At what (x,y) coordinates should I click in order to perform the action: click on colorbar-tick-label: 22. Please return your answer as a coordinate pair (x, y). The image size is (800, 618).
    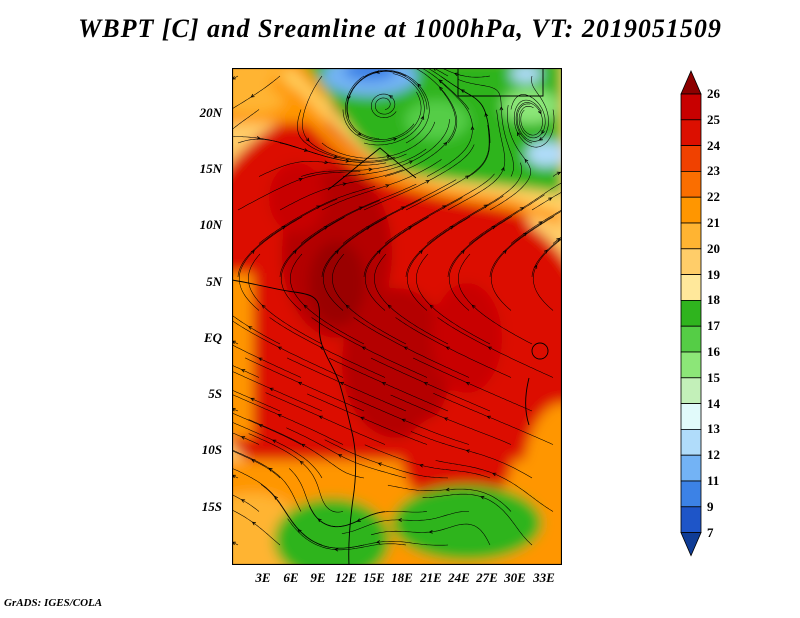
    Looking at the image, I should click on (713, 196).